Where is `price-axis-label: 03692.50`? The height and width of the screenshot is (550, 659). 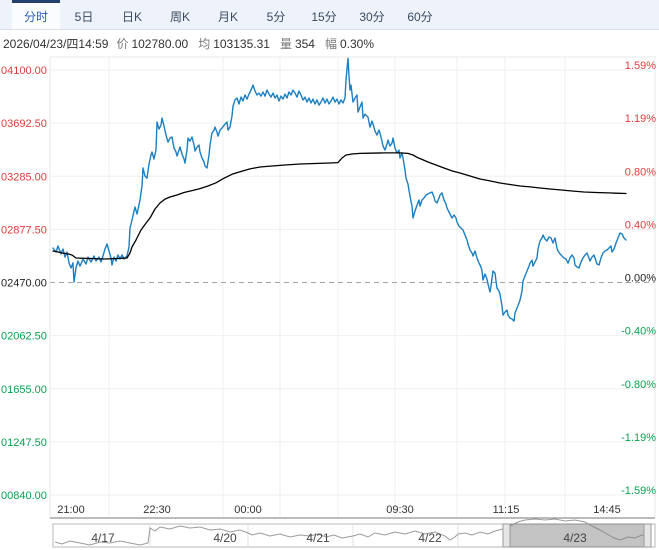
price-axis-label: 03692.50 is located at coordinates (24, 124).